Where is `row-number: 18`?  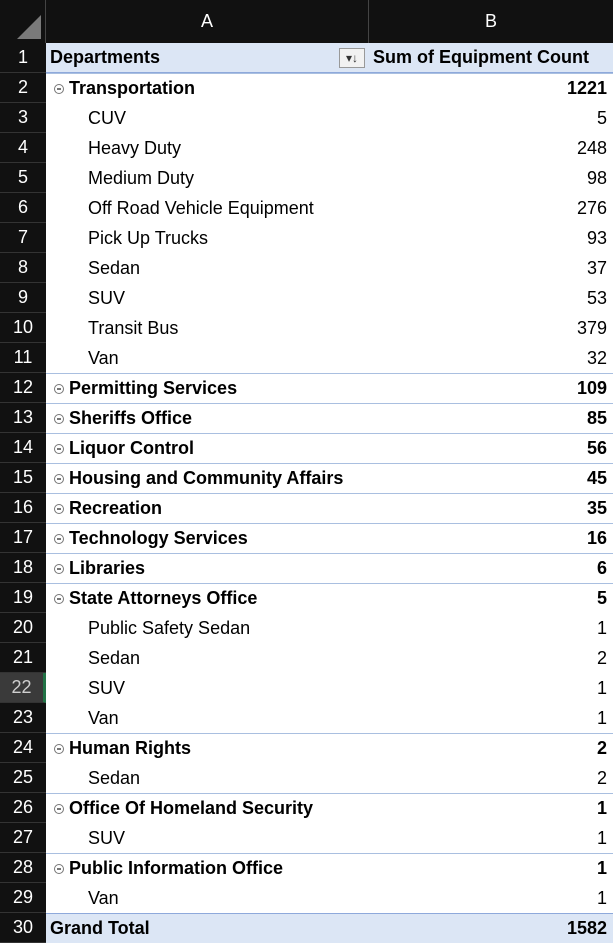
row-number: 18 is located at coordinates (23, 568).